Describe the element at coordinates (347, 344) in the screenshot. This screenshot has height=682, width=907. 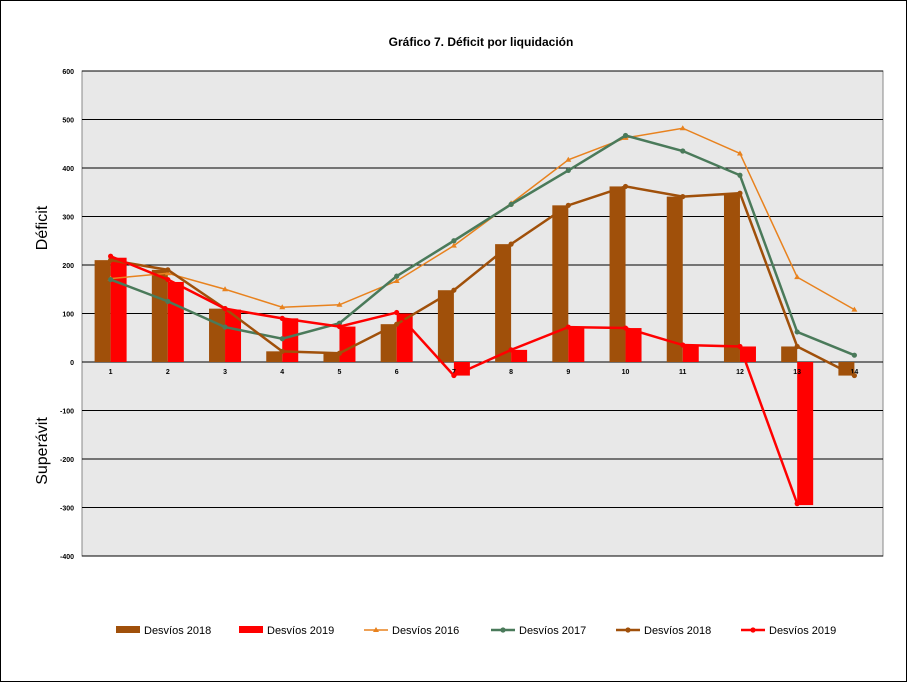
I see `bar-desvíos-2019-5` at that location.